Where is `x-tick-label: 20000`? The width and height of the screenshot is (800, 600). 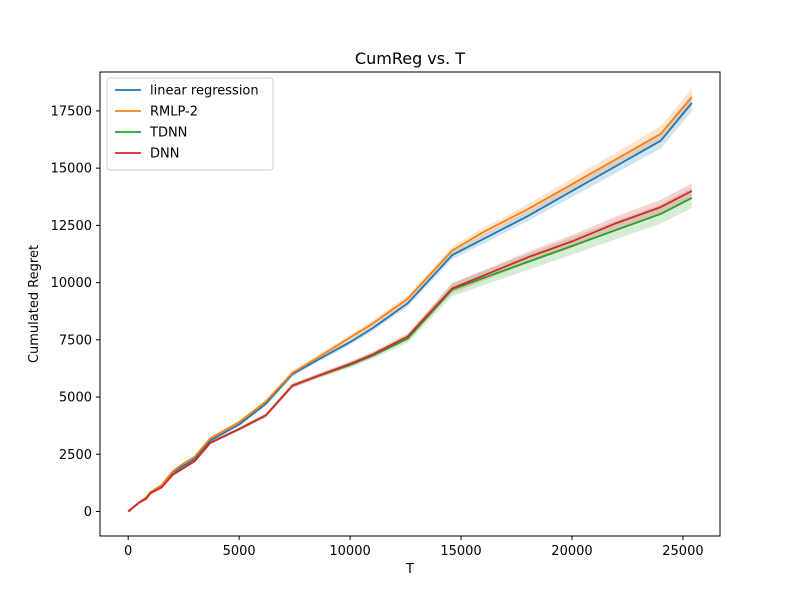 x-tick-label: 20000 is located at coordinates (571, 551).